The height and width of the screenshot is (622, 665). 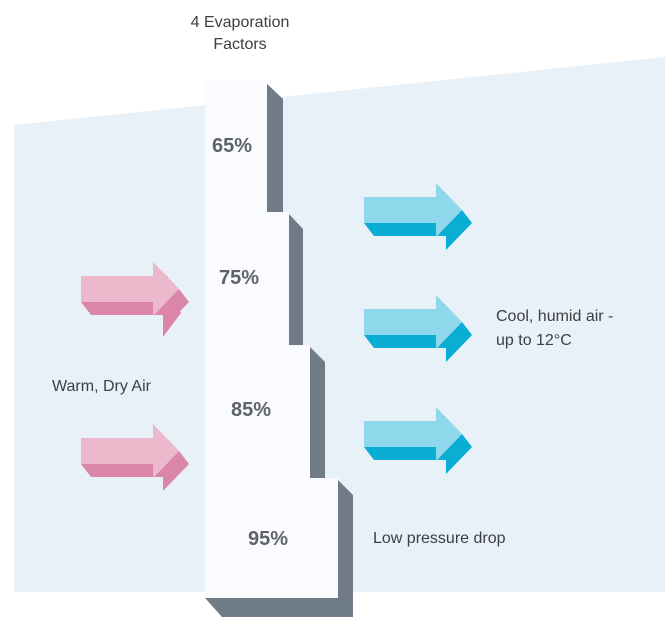 What do you see at coordinates (101, 386) in the screenshot?
I see `input-air-label: Warm, Dry Air` at bounding box center [101, 386].